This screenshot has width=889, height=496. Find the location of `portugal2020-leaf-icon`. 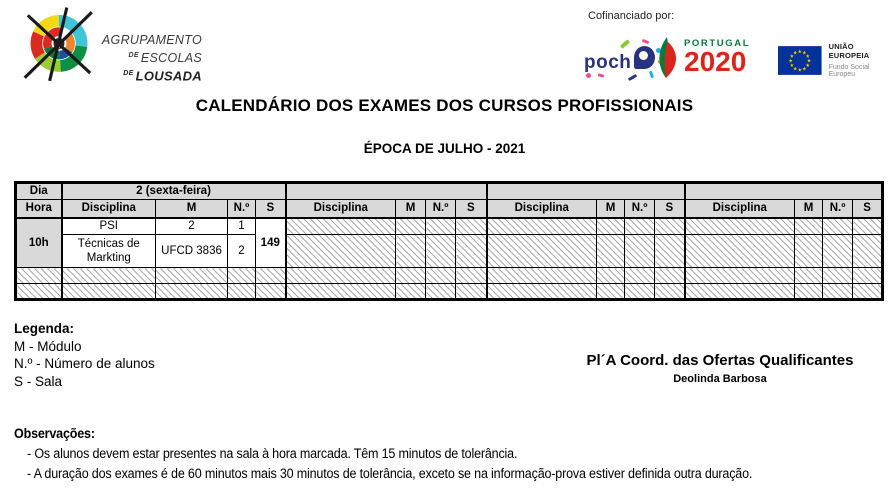

portugal2020-leaf-icon is located at coordinates (668, 57).